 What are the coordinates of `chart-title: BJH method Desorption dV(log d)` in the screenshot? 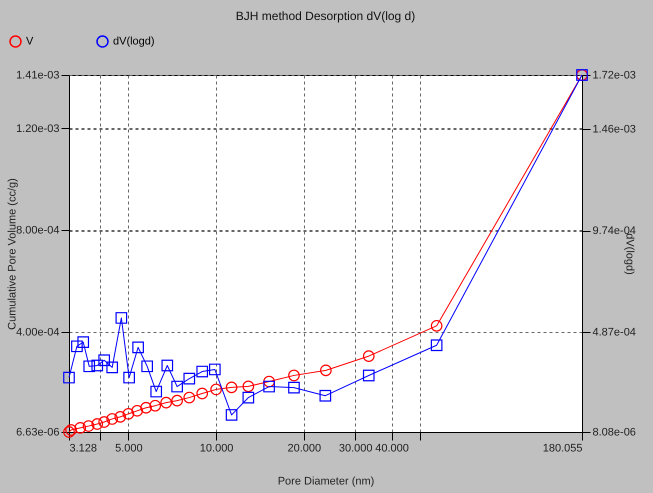 It's located at (326, 16).